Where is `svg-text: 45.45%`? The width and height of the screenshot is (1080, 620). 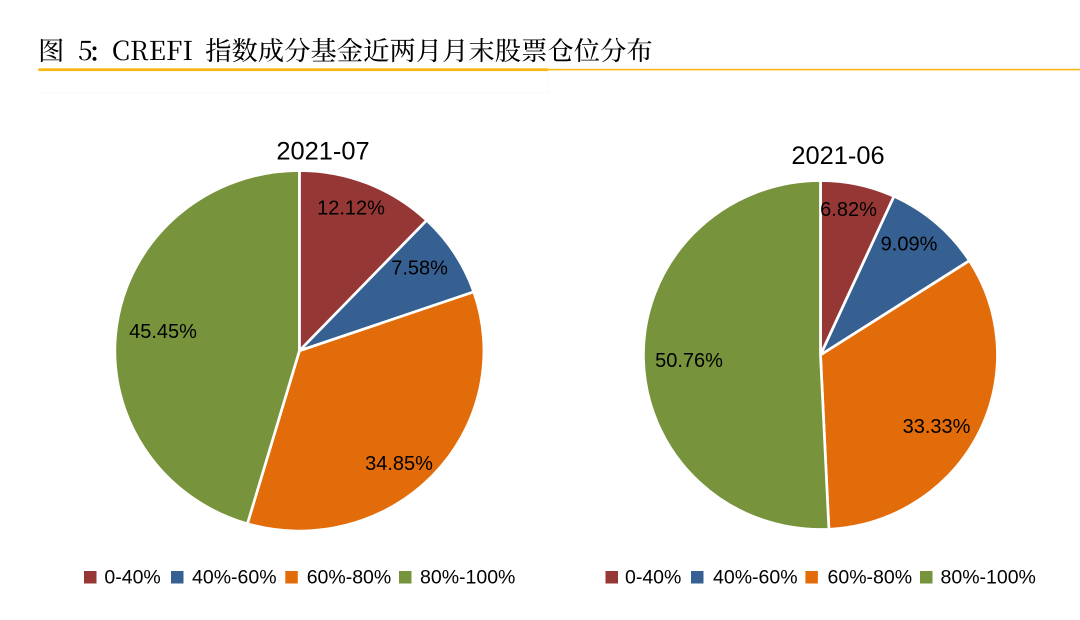 svg-text: 45.45% is located at coordinates (163, 332).